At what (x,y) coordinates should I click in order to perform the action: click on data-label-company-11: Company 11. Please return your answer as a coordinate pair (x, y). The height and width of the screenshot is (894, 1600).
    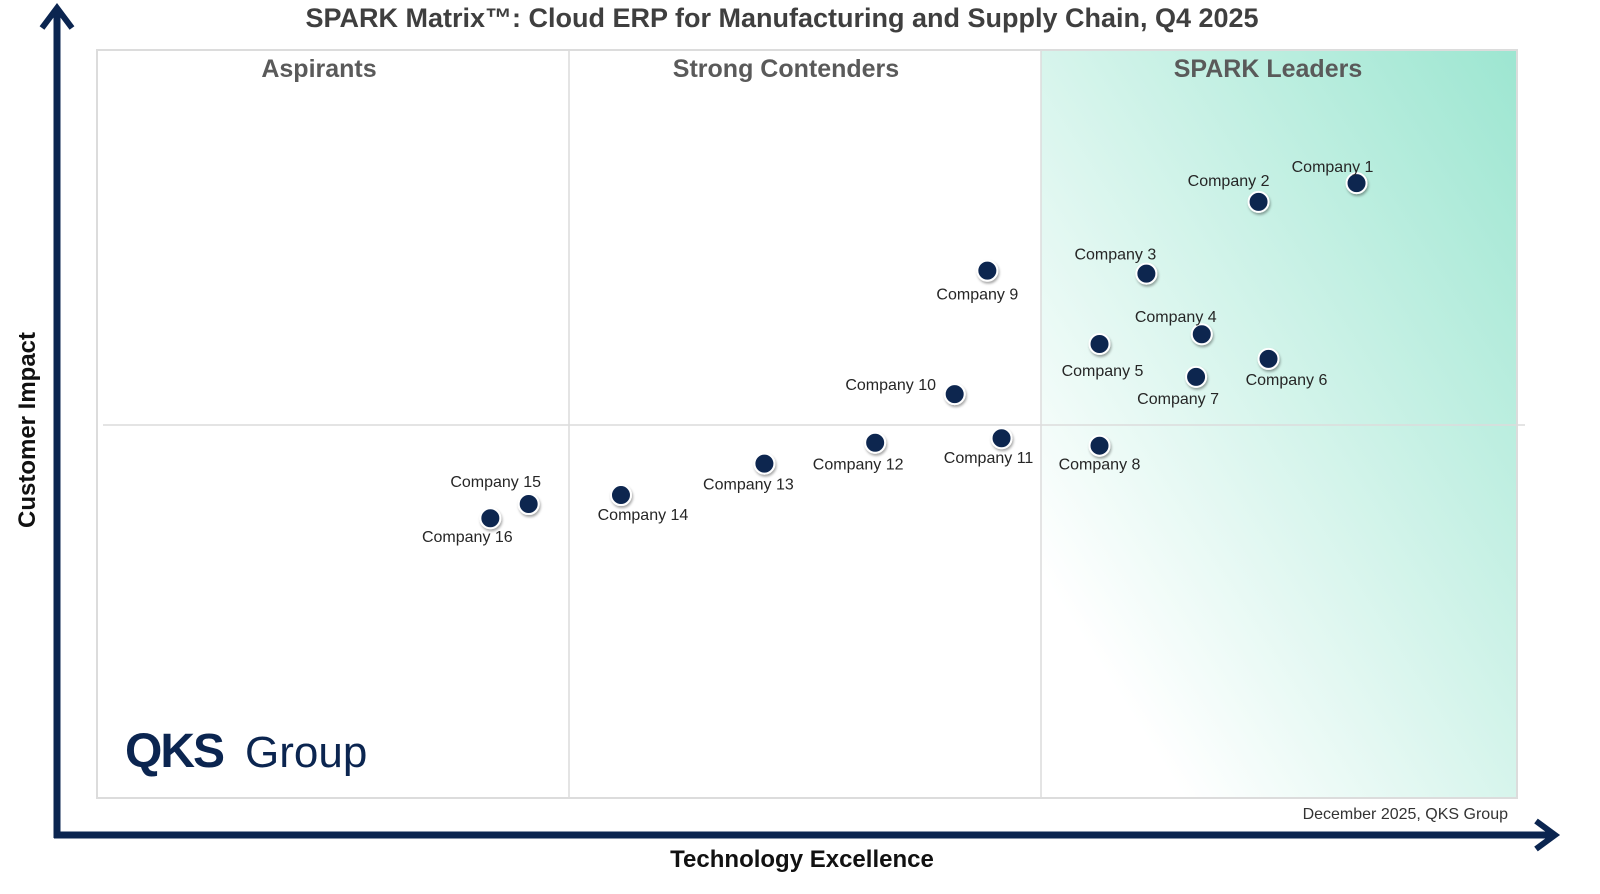
    Looking at the image, I should click on (989, 458).